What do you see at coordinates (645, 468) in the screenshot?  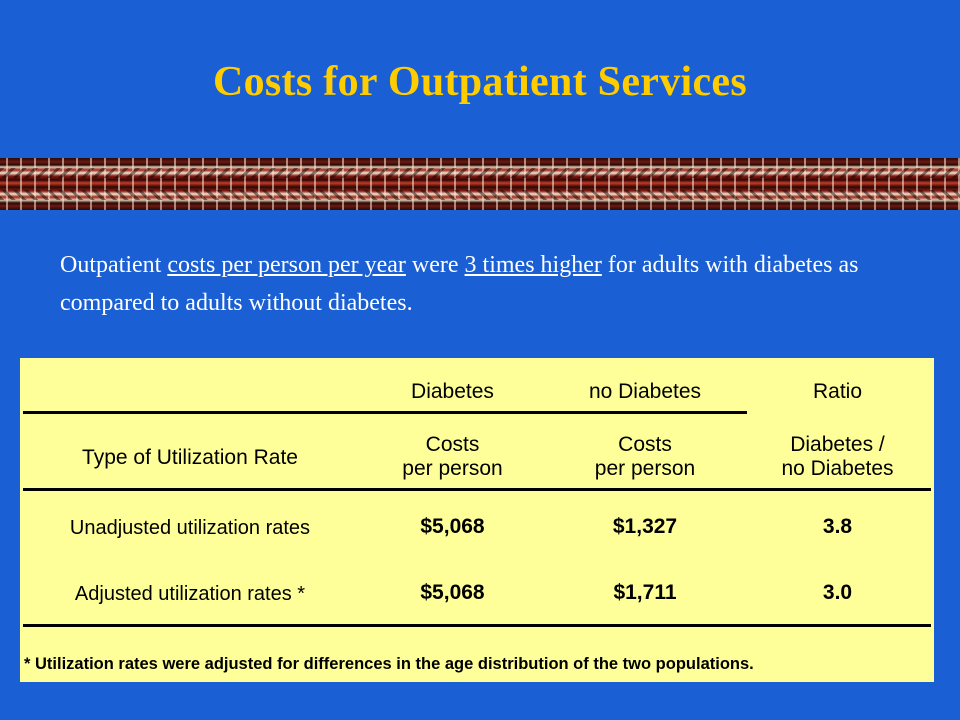 I see `subheader-no-diabetes-2: per person` at bounding box center [645, 468].